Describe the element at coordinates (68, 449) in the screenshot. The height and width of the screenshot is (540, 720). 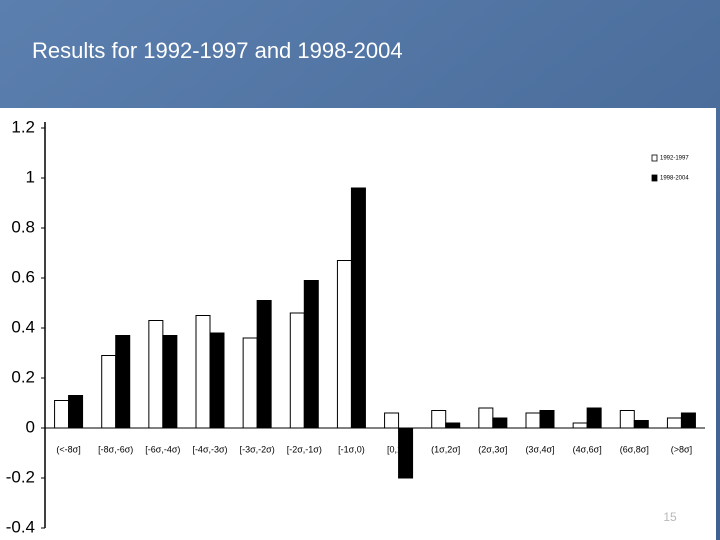
I see `x-tick-label: (<-8σ]` at that location.